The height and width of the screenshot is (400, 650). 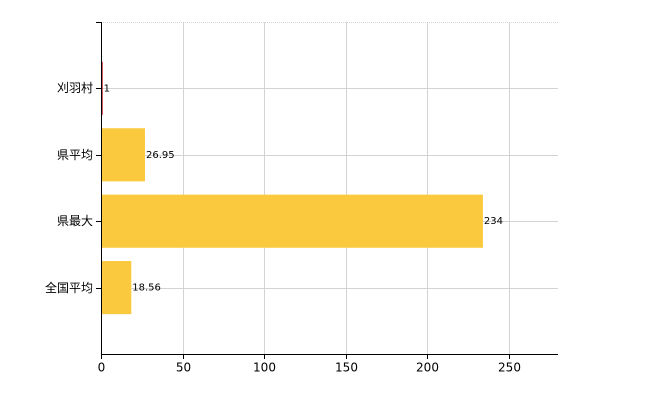 I want to click on x-tick-label: 150, so click(x=346, y=368).